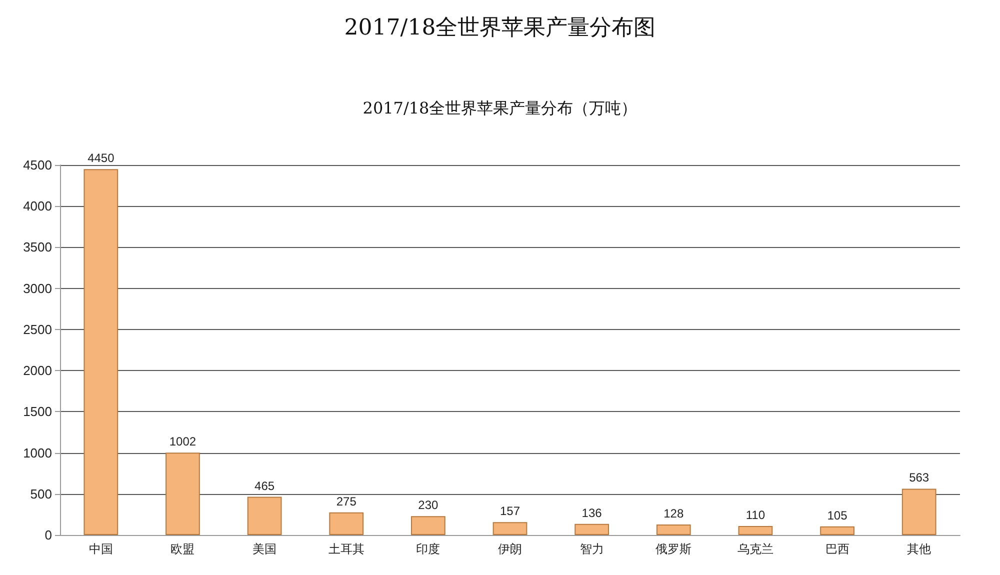 This screenshot has width=1000, height=575. What do you see at coordinates (182, 441) in the screenshot?
I see `data-label: 1002` at bounding box center [182, 441].